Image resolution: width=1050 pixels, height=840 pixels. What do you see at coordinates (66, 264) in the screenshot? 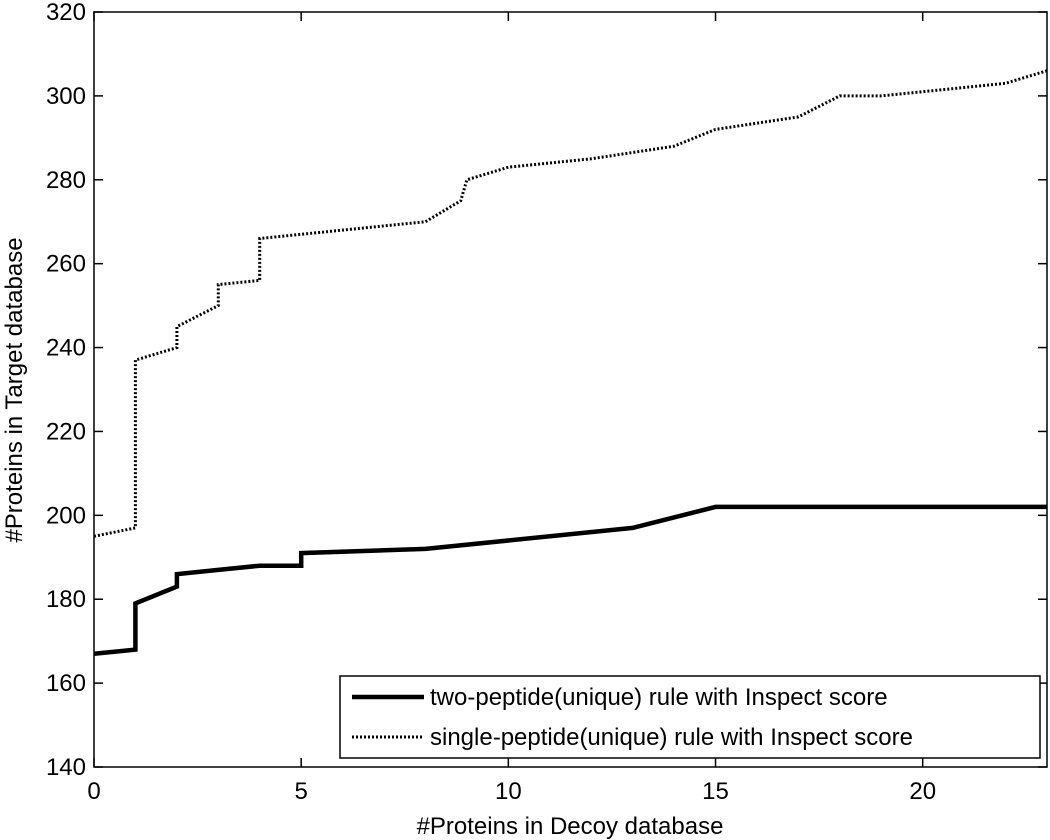
I see `y-tick-label: 260` at bounding box center [66, 264].